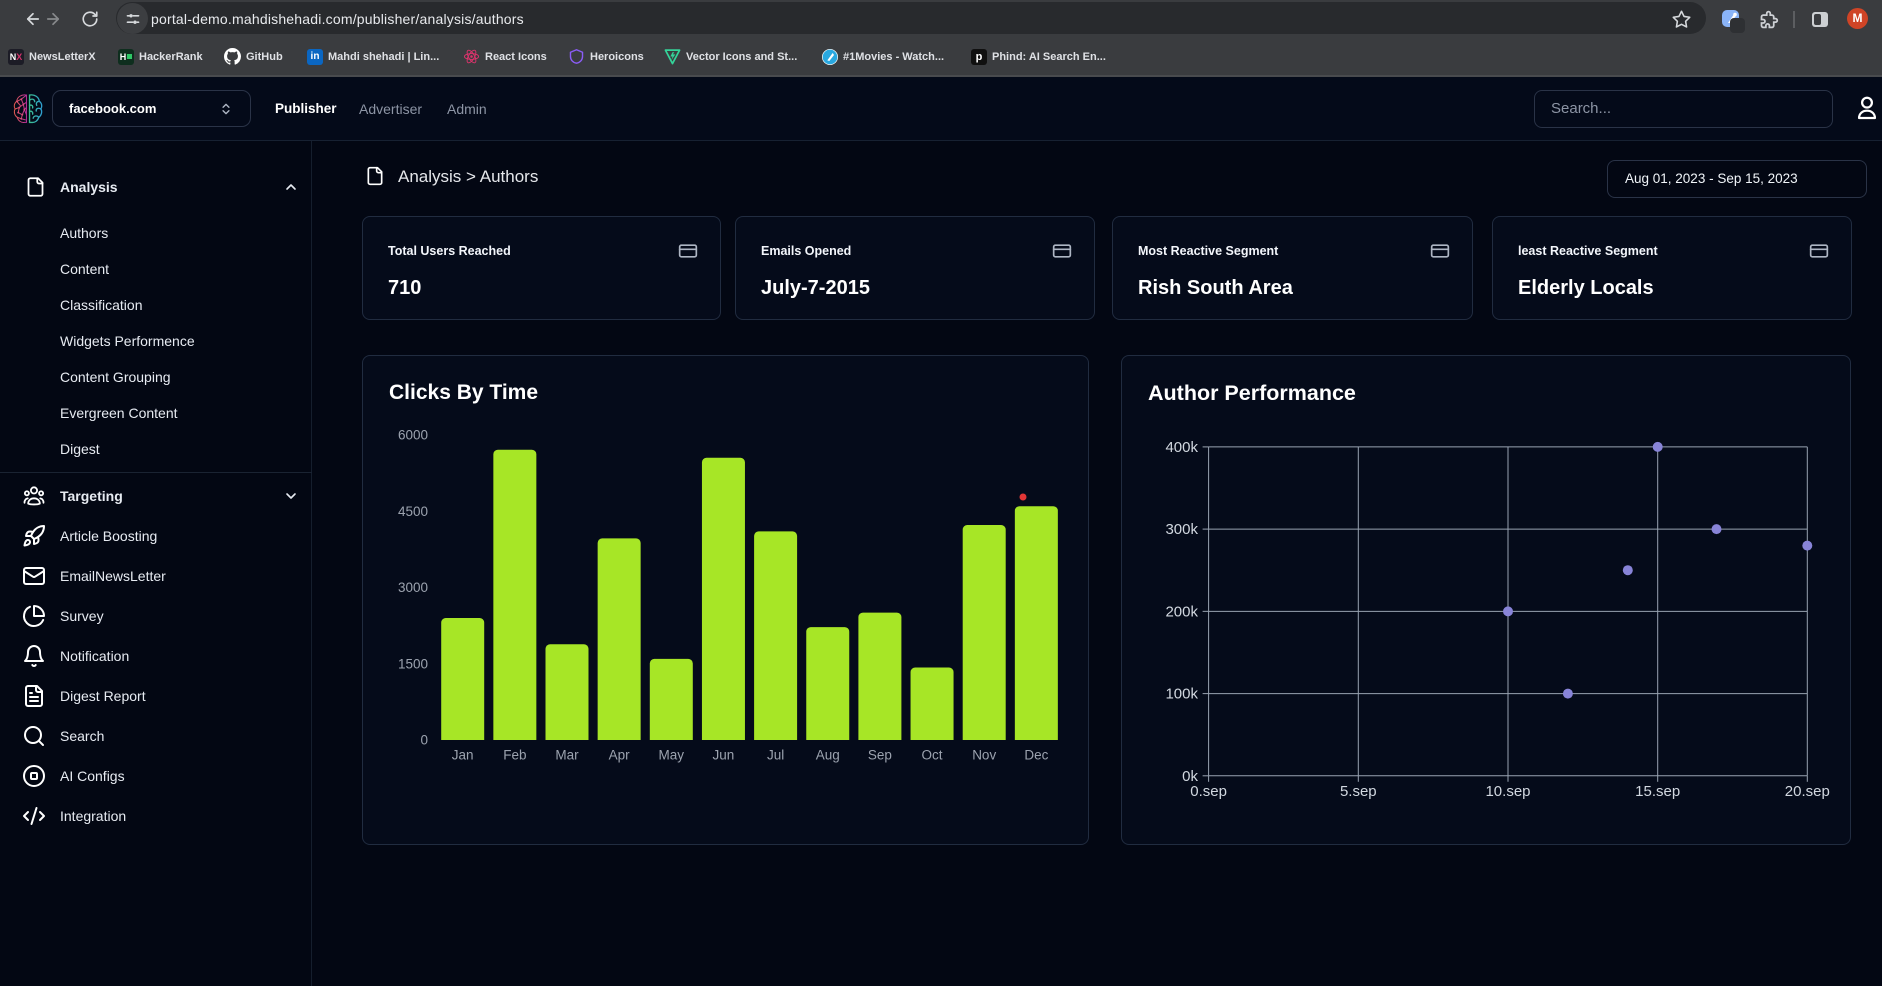 Image resolution: width=1882 pixels, height=986 pixels. Describe the element at coordinates (514, 755) in the screenshot. I see `svg-text: Feb` at that location.